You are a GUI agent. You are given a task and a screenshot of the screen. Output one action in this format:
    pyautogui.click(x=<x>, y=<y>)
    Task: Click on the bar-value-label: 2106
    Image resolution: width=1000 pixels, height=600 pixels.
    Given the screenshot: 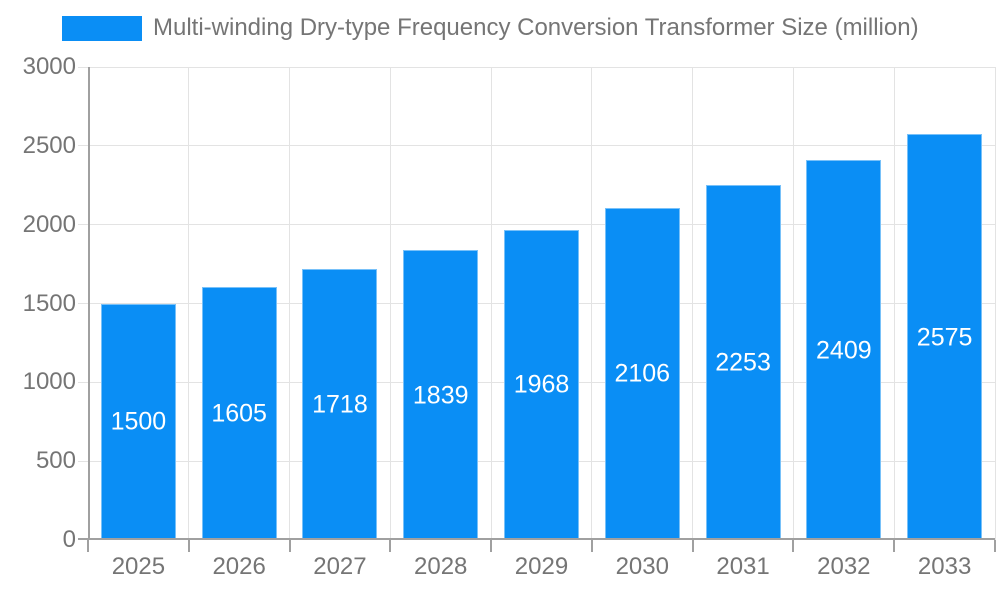 What is the action you would take?
    pyautogui.click(x=642, y=373)
    